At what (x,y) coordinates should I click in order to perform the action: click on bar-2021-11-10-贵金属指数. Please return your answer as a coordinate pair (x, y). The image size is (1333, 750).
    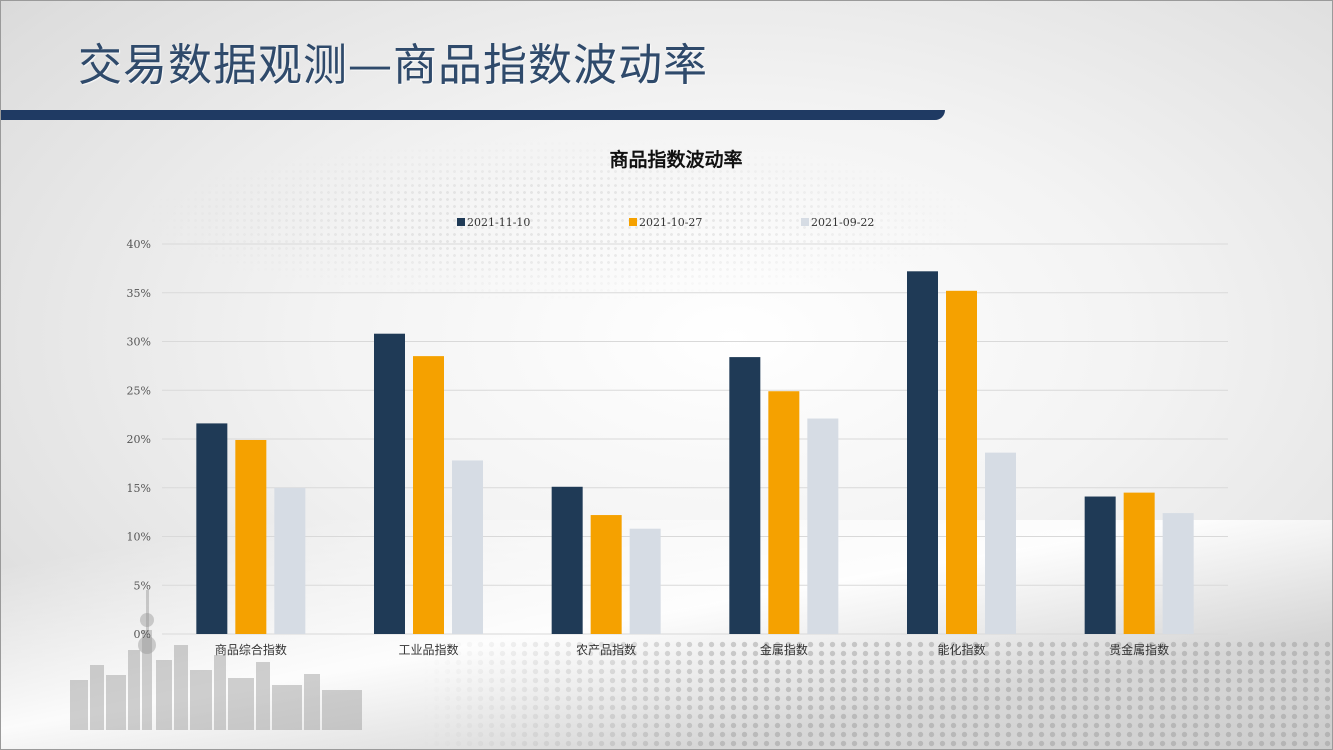
    Looking at the image, I should click on (1100, 565).